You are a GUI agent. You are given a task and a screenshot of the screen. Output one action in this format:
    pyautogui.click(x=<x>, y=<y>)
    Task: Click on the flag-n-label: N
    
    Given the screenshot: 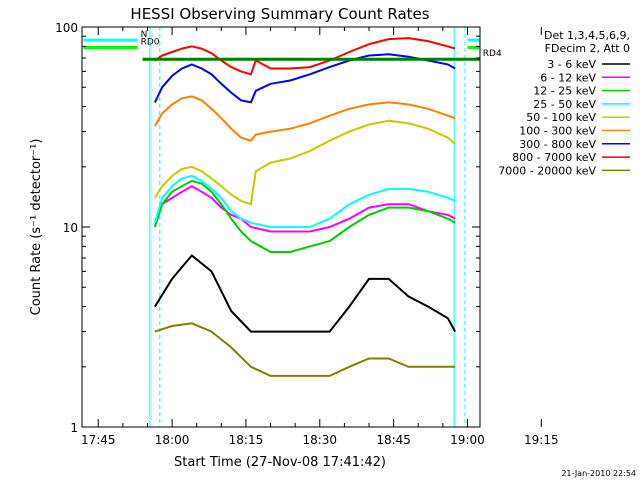 What is the action you would take?
    pyautogui.click(x=144, y=35)
    